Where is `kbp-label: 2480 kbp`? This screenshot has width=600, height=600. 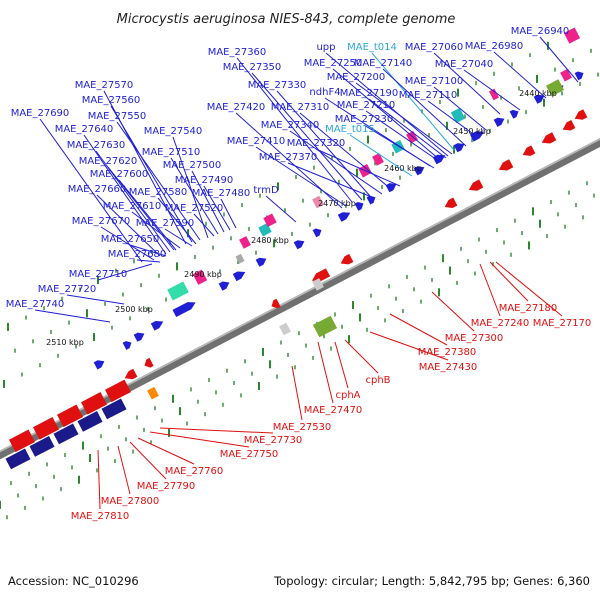 kbp-label: 2480 kbp is located at coordinates (270, 240).